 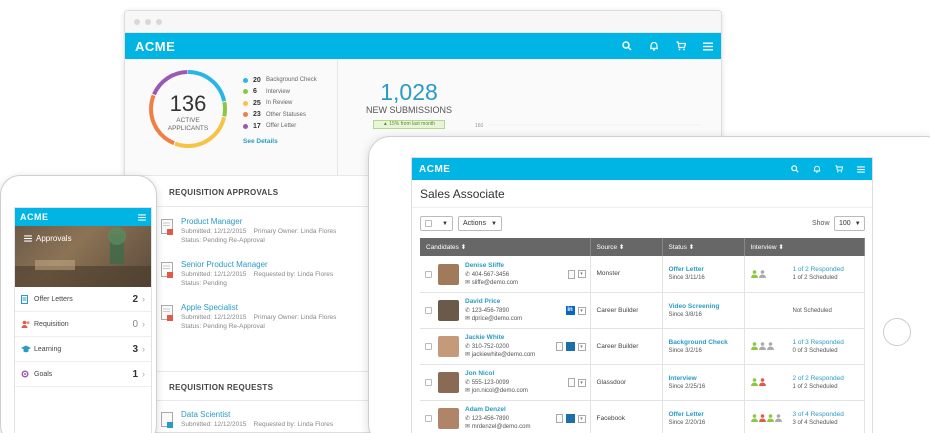 I want to click on page-size-select: 100 ▼, so click(x=849, y=223).